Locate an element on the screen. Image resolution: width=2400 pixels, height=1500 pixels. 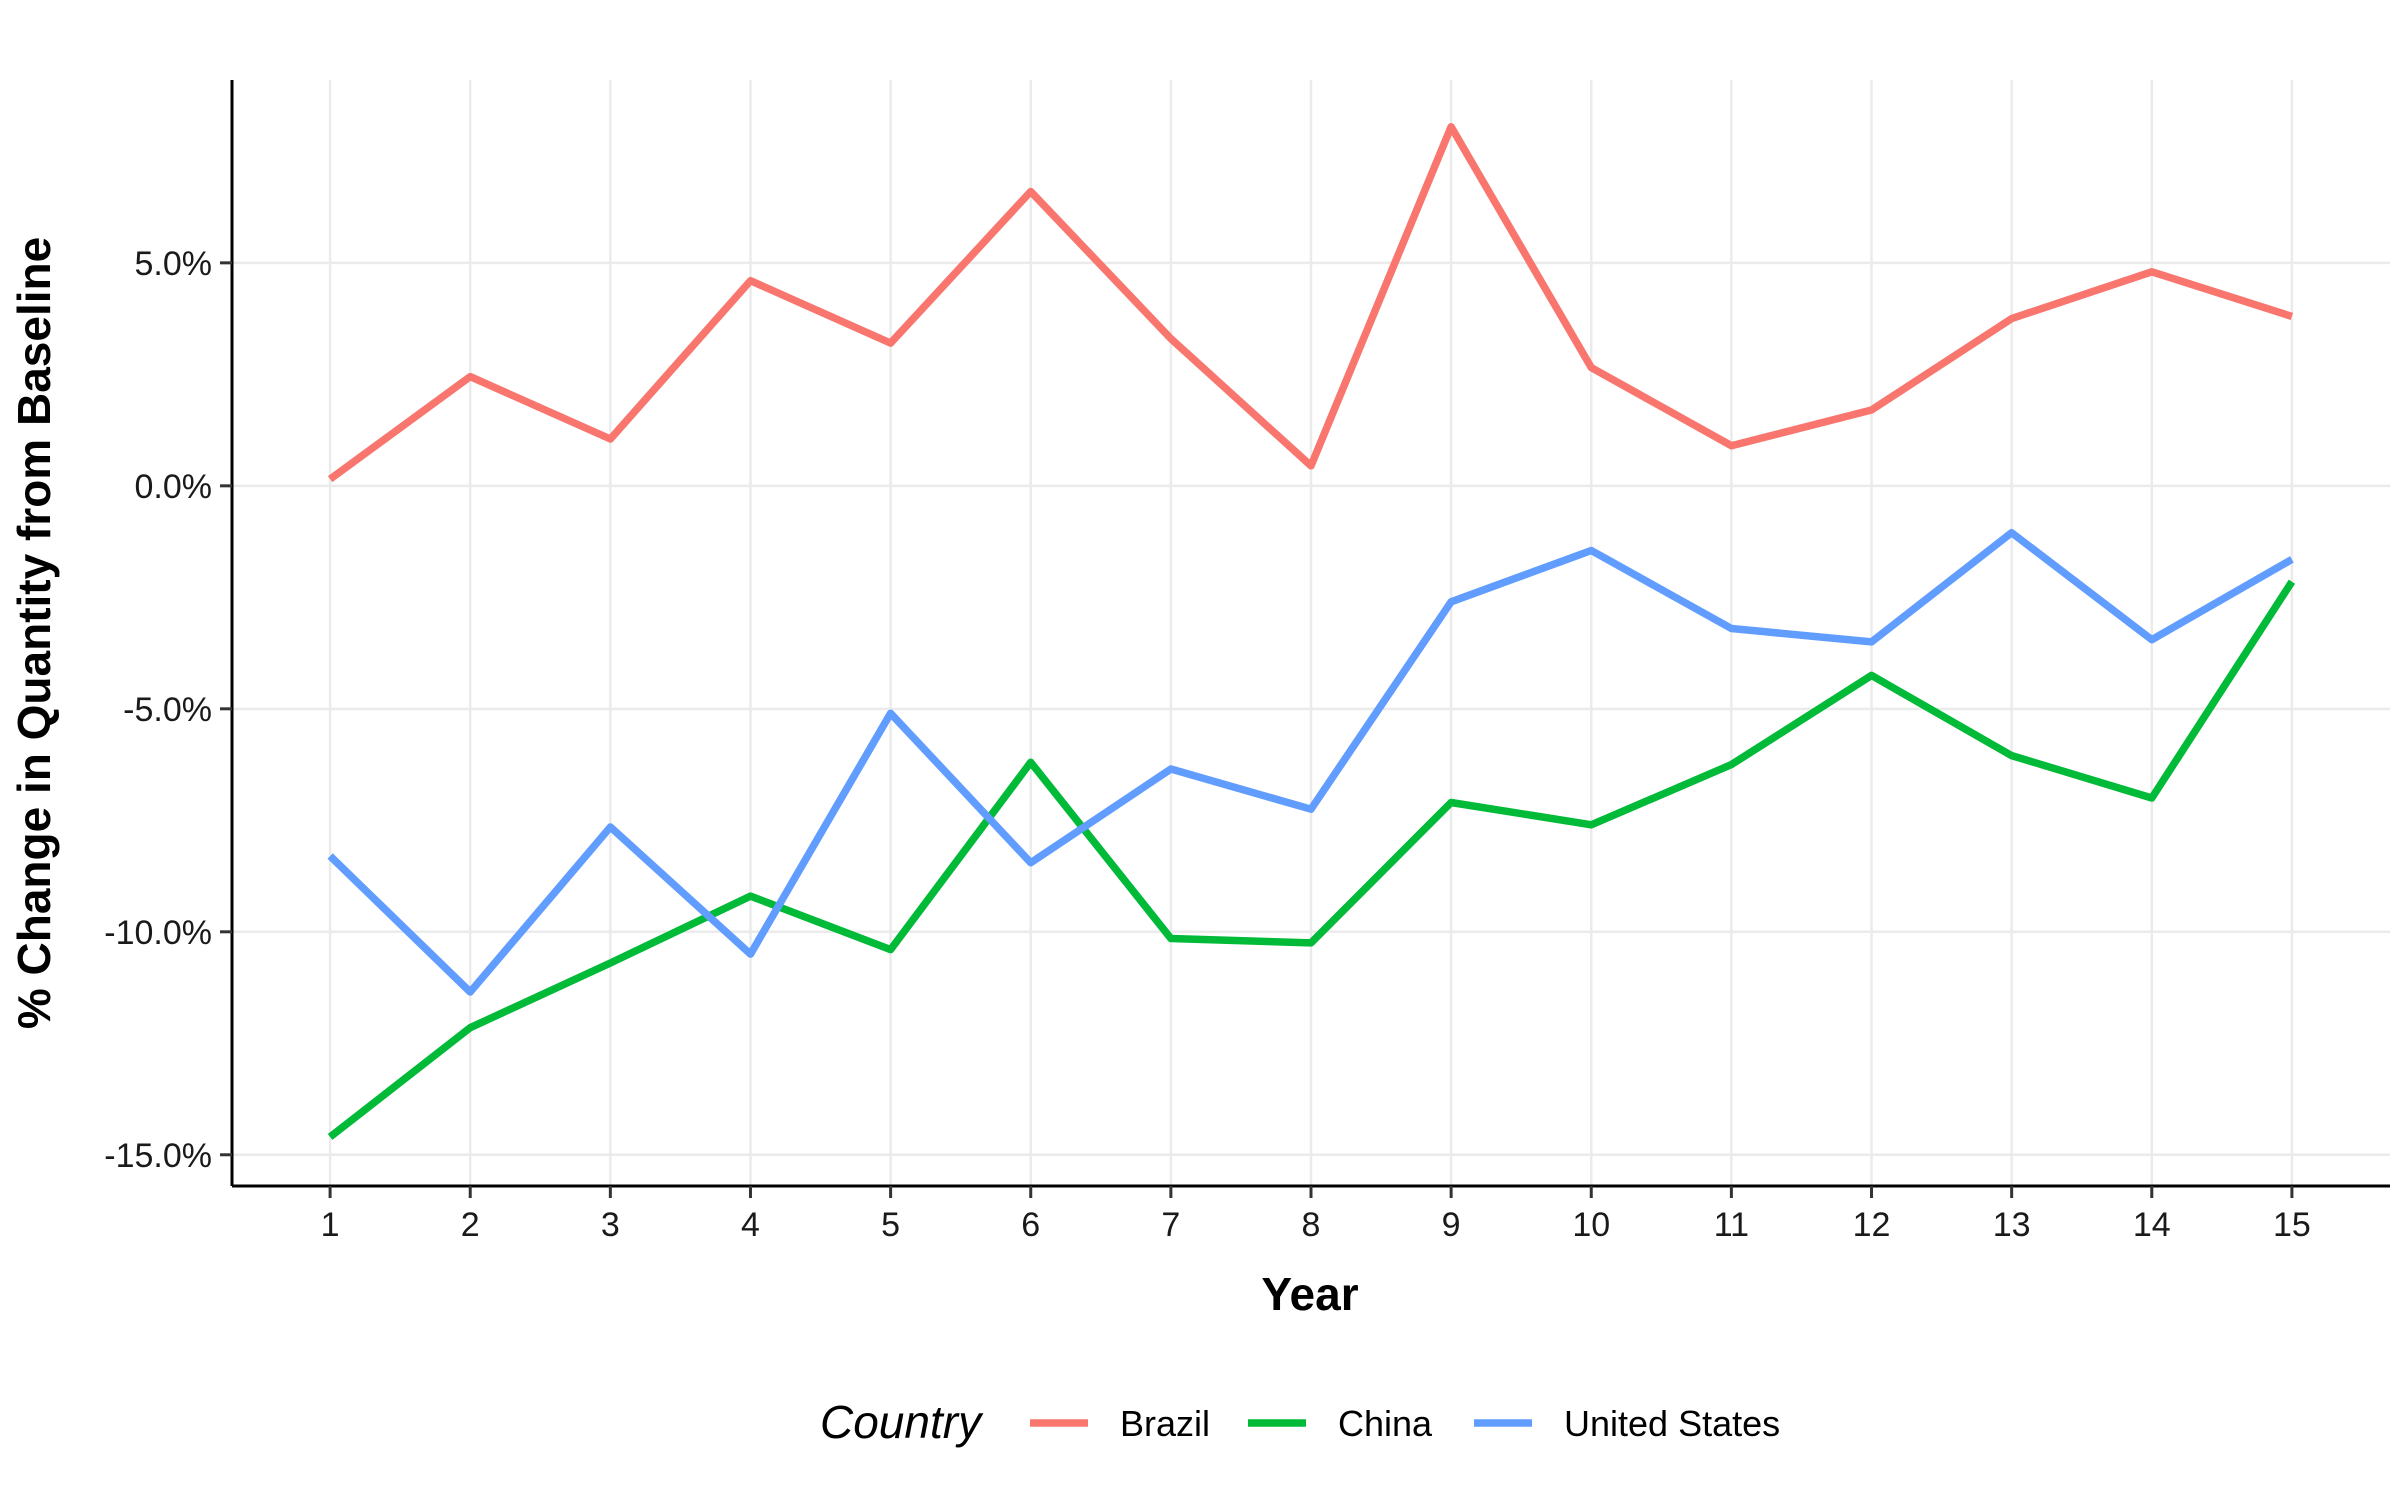
x-tick-label: 15 is located at coordinates (2292, 1225).